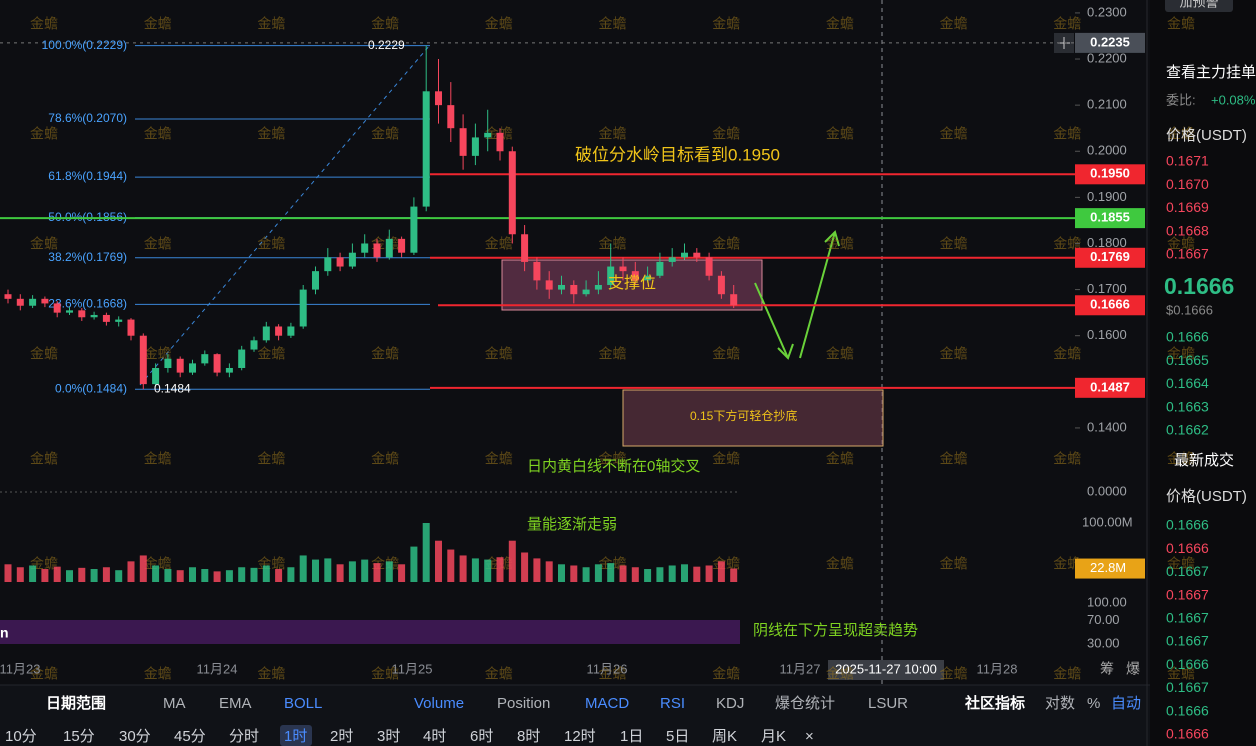 Image resolution: width=1256 pixels, height=746 pixels. Describe the element at coordinates (439, 703) in the screenshot. I see `toolbar-item: Volume` at that location.